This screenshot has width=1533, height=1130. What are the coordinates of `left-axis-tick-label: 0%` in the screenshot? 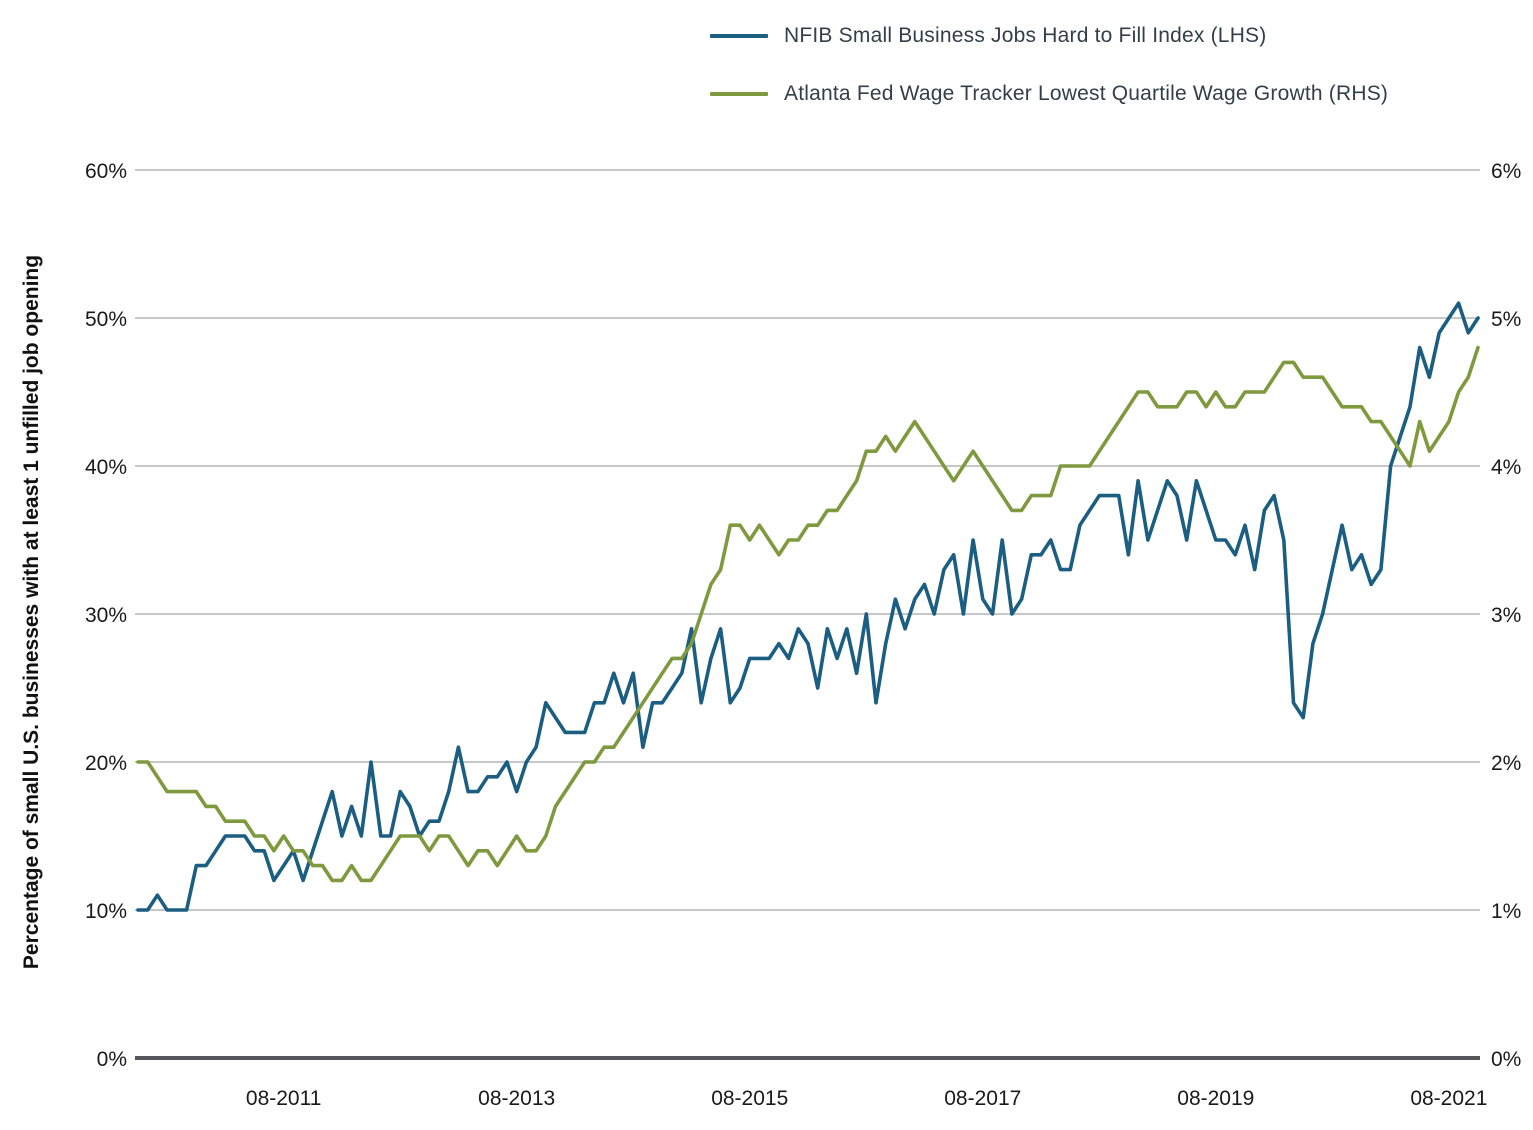 It's located at (112, 1059).